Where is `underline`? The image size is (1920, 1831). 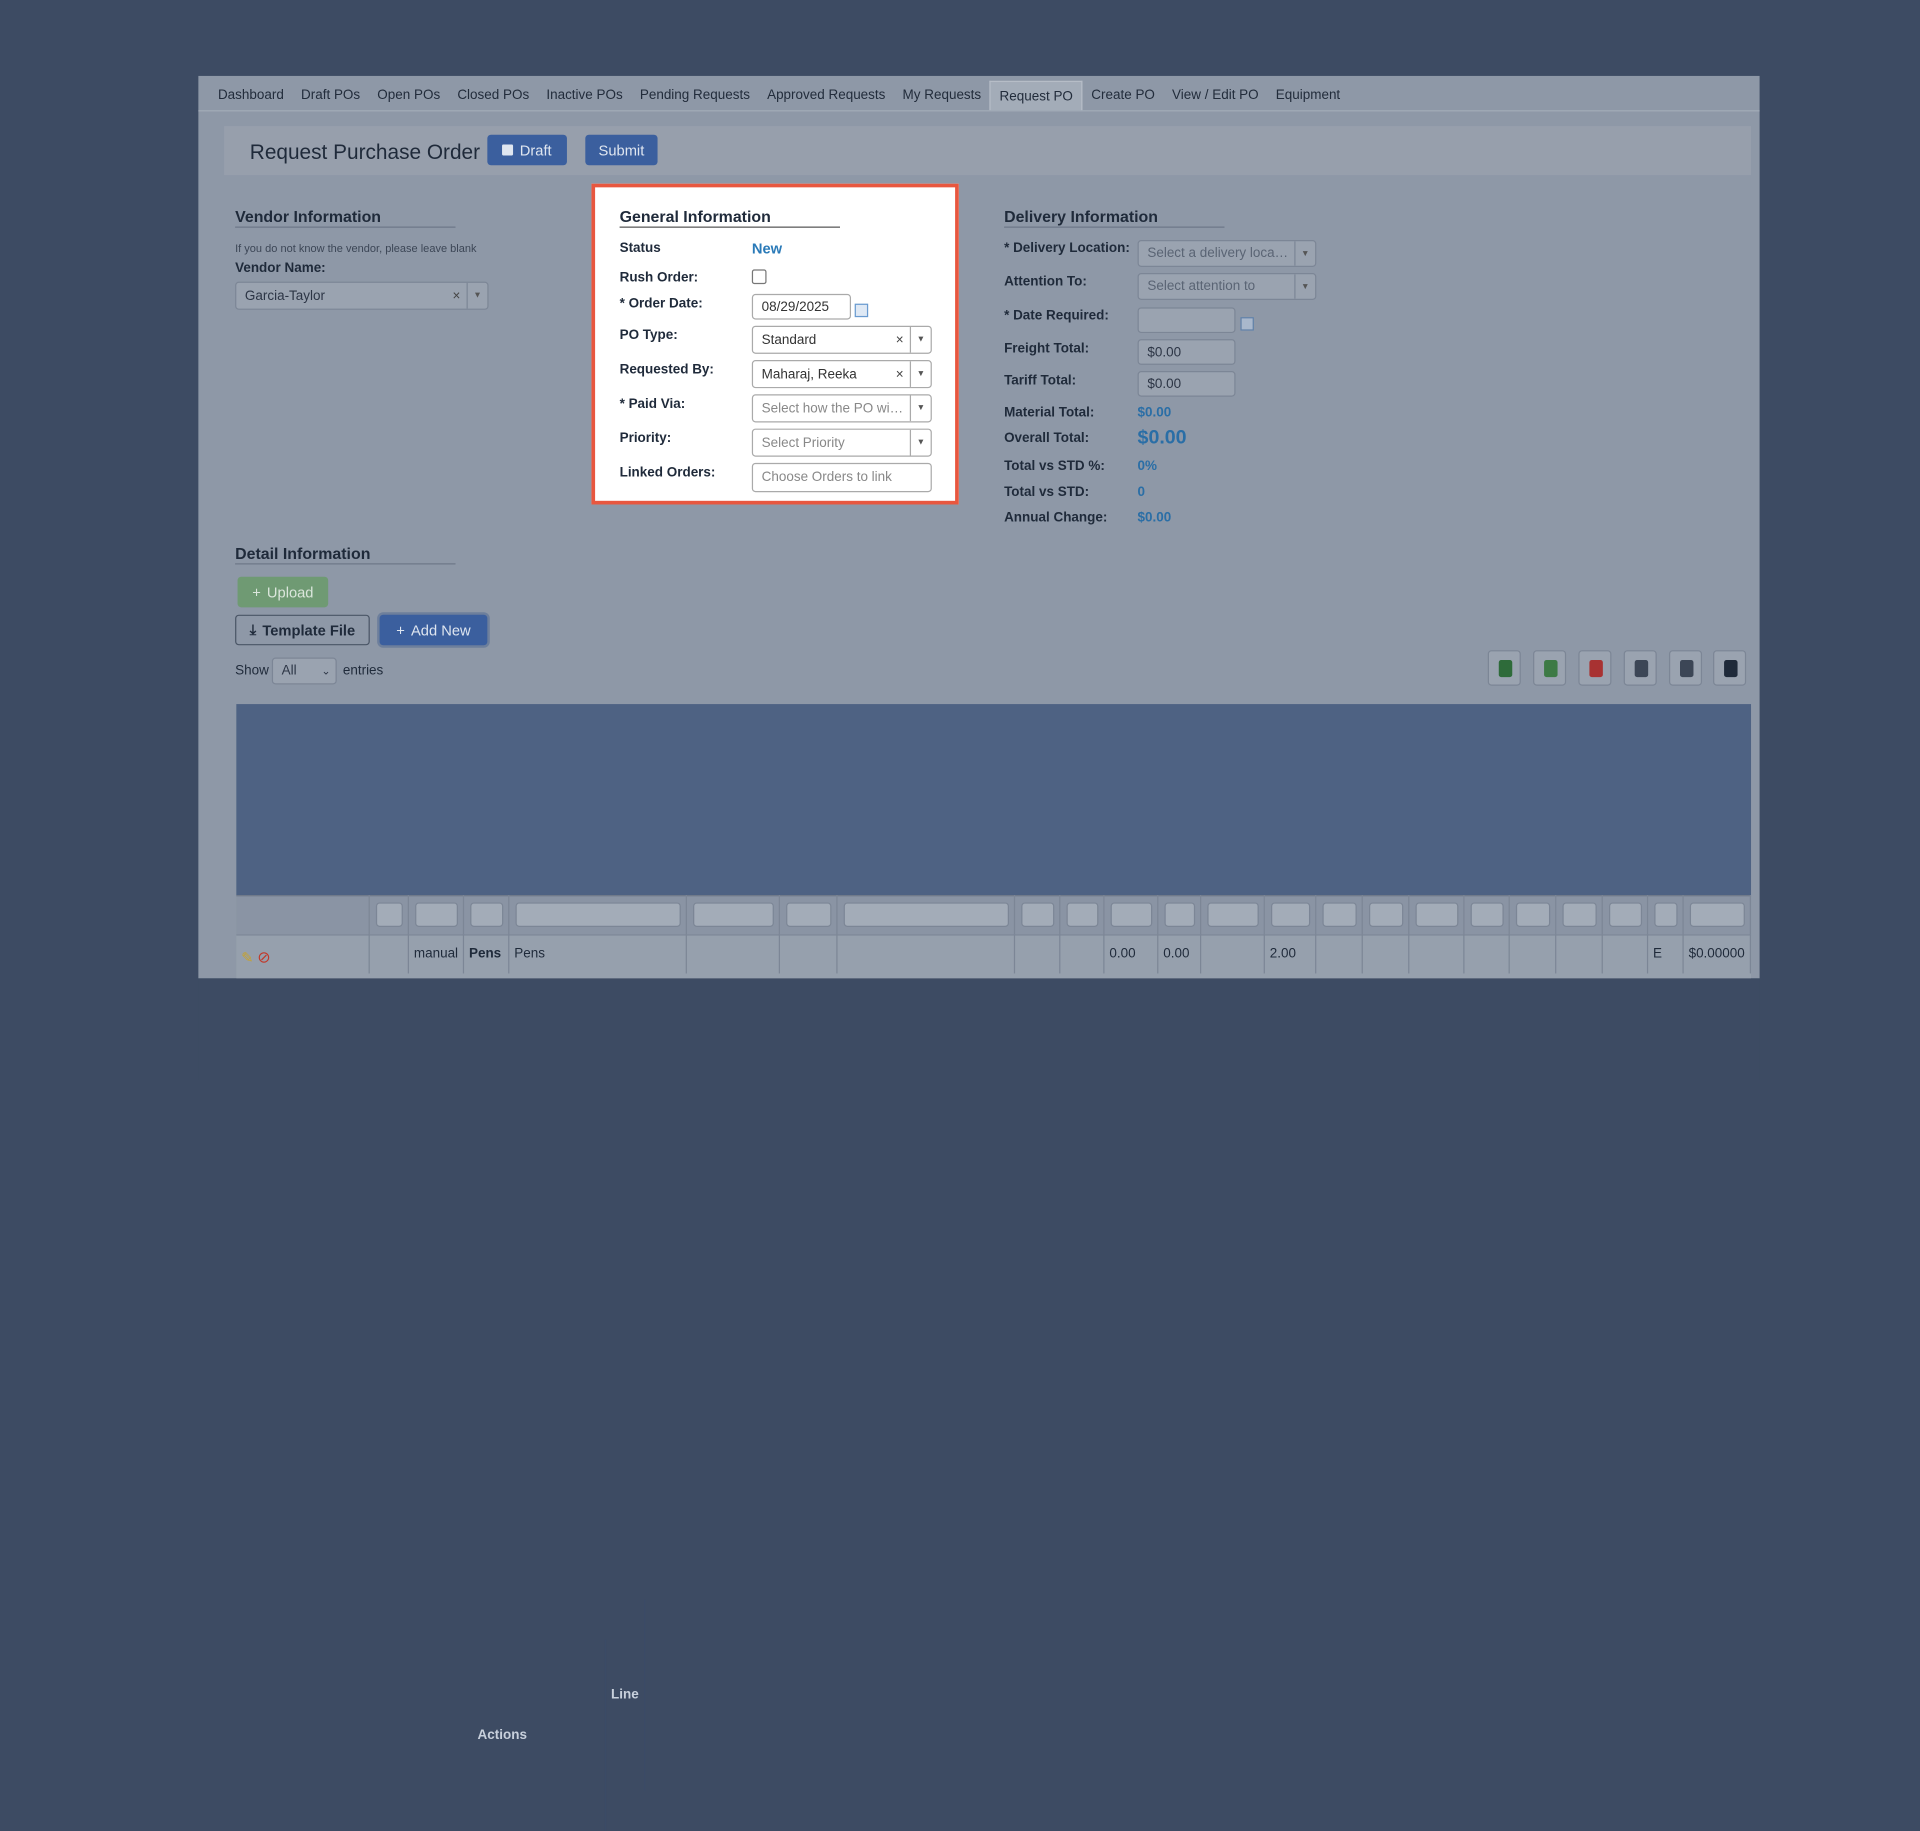
underline is located at coordinates (345, 227).